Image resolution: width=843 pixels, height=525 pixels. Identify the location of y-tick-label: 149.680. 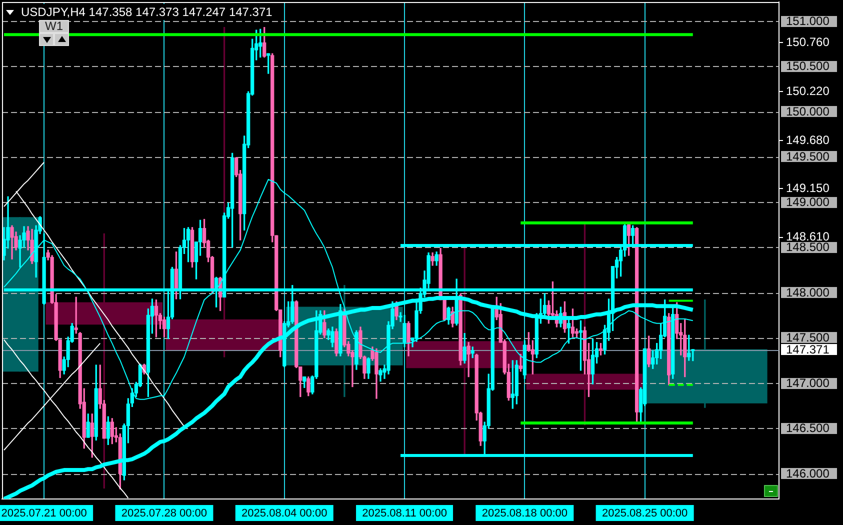
(808, 139).